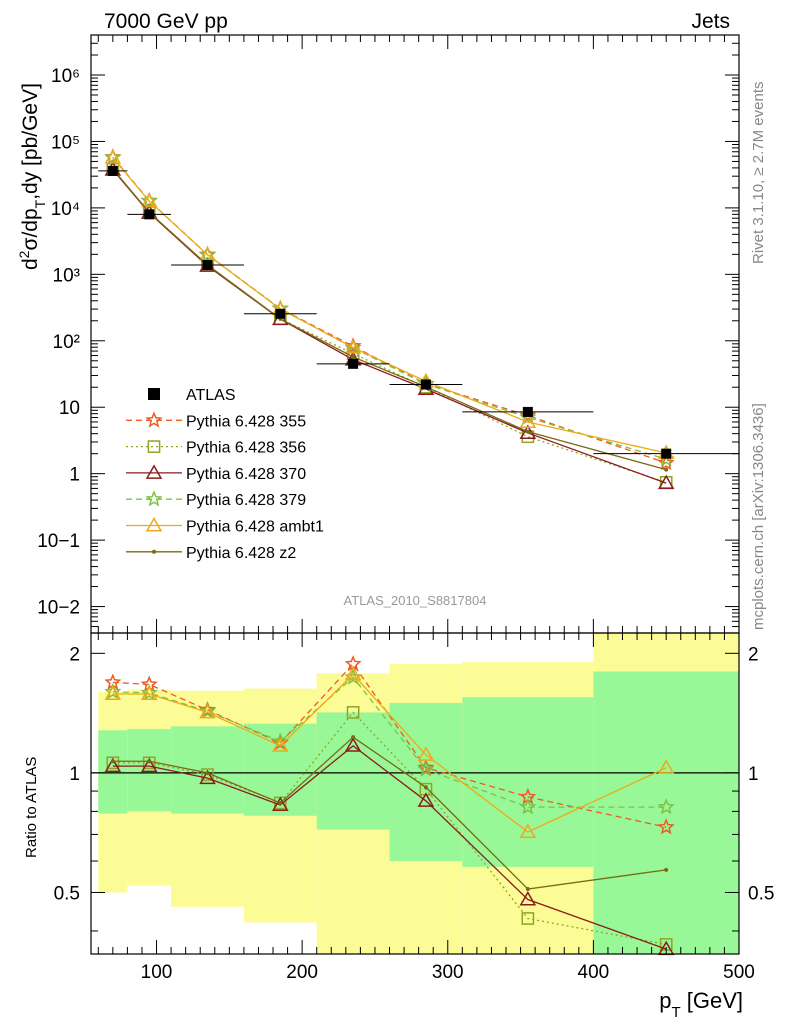 Image resolution: width=786 pixels, height=1024 pixels. Describe the element at coordinates (255, 527) in the screenshot. I see `legend-label: Pythia 6.428 ambt1` at that location.